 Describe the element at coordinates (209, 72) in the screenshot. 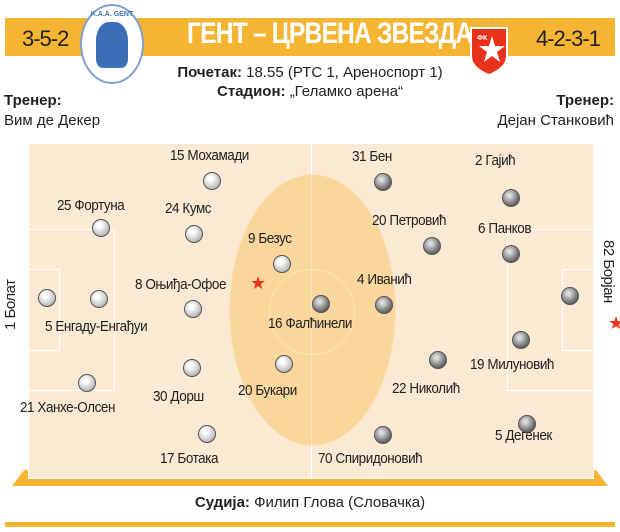

I see `kickoff-label: Почетак:` at that location.